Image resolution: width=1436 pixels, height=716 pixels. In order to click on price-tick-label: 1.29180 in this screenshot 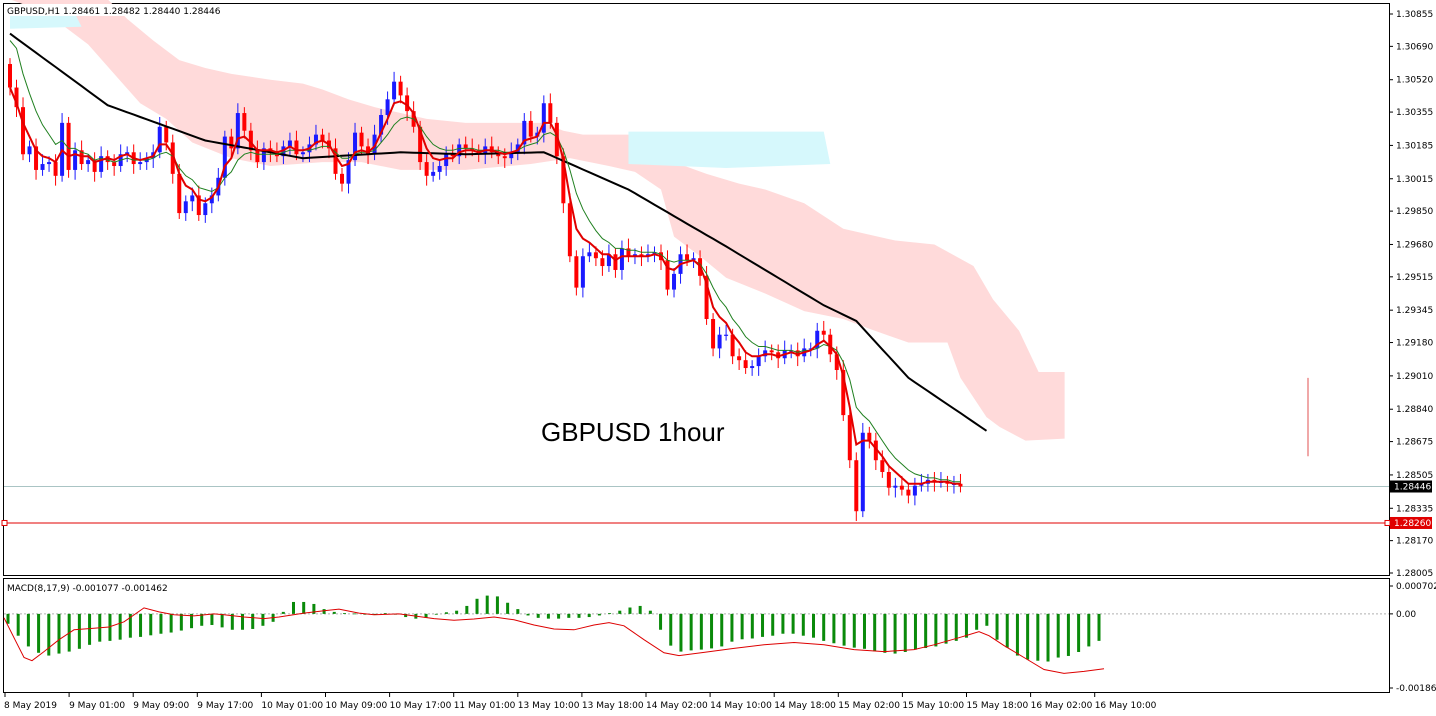, I will do `click(1414, 344)`.